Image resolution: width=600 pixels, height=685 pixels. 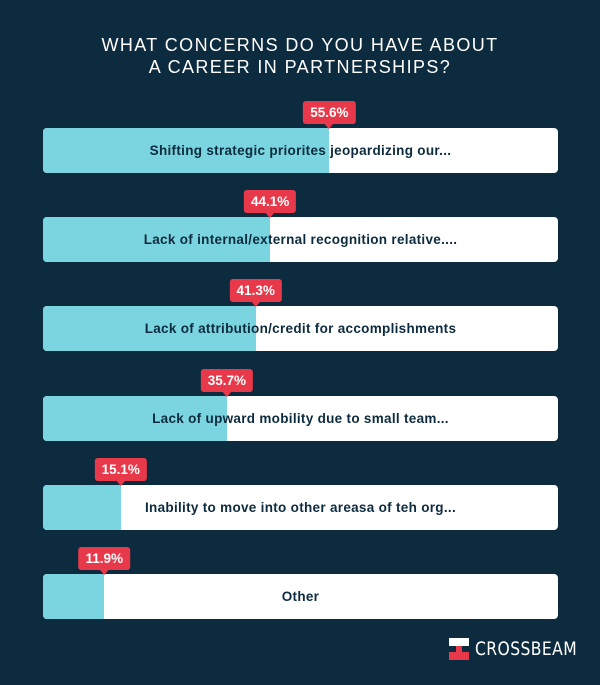 I want to click on bar-row: Other 11.9%, so click(x=300, y=583).